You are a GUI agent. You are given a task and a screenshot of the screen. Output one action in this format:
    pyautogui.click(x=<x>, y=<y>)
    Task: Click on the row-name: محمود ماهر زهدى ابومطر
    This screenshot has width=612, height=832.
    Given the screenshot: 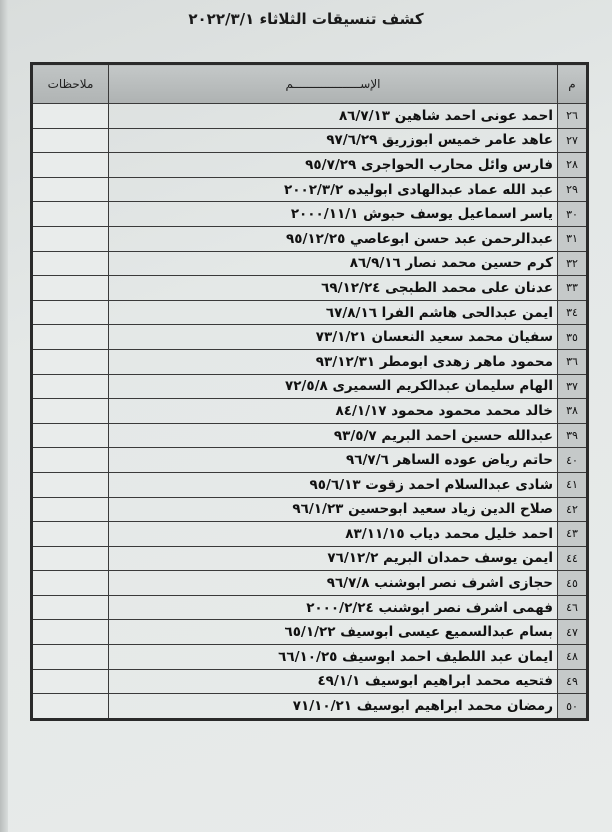 What is the action you would take?
    pyautogui.click(x=466, y=361)
    